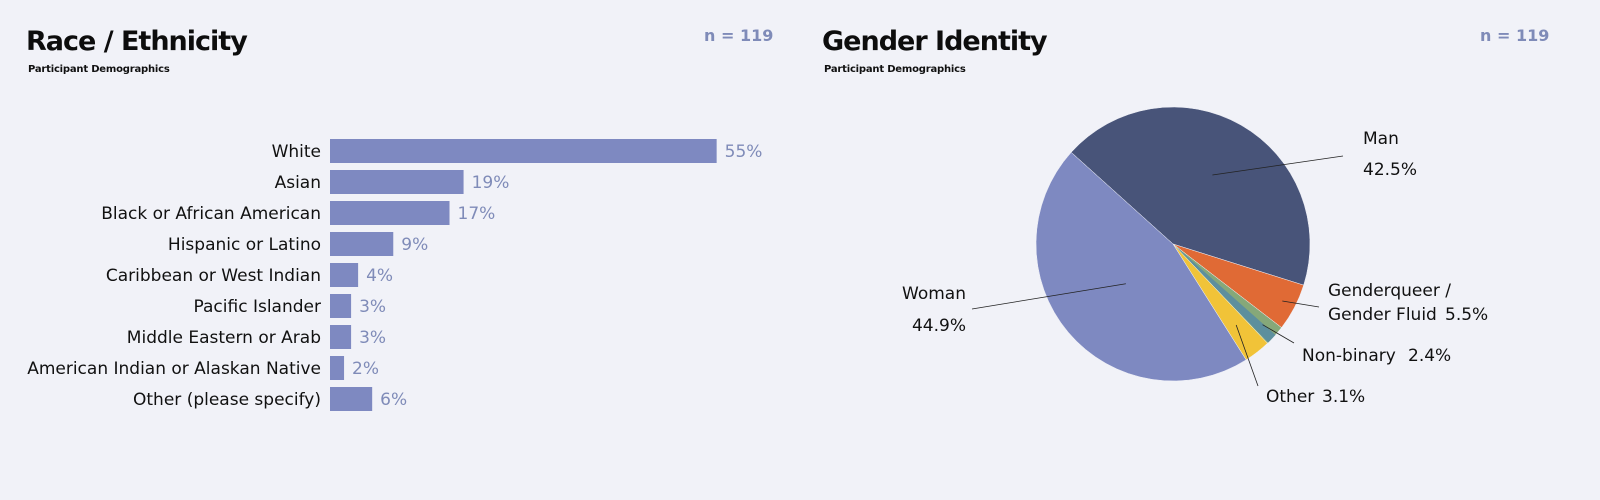 This screenshot has height=500, width=1600. Describe the element at coordinates (341, 306) in the screenshot. I see `bar-pacific-islander` at that location.